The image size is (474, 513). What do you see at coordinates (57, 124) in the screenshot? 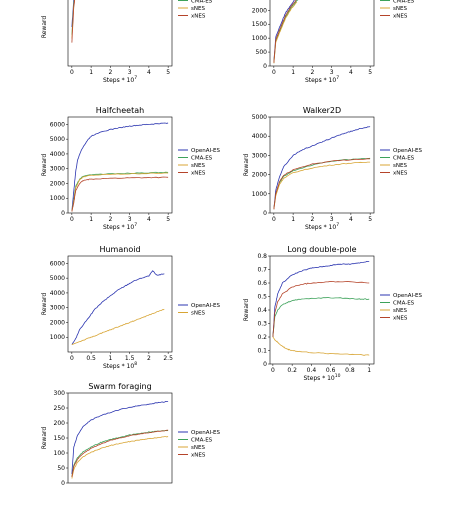
I see `y-tick-label: 6000` at bounding box center [57, 124].